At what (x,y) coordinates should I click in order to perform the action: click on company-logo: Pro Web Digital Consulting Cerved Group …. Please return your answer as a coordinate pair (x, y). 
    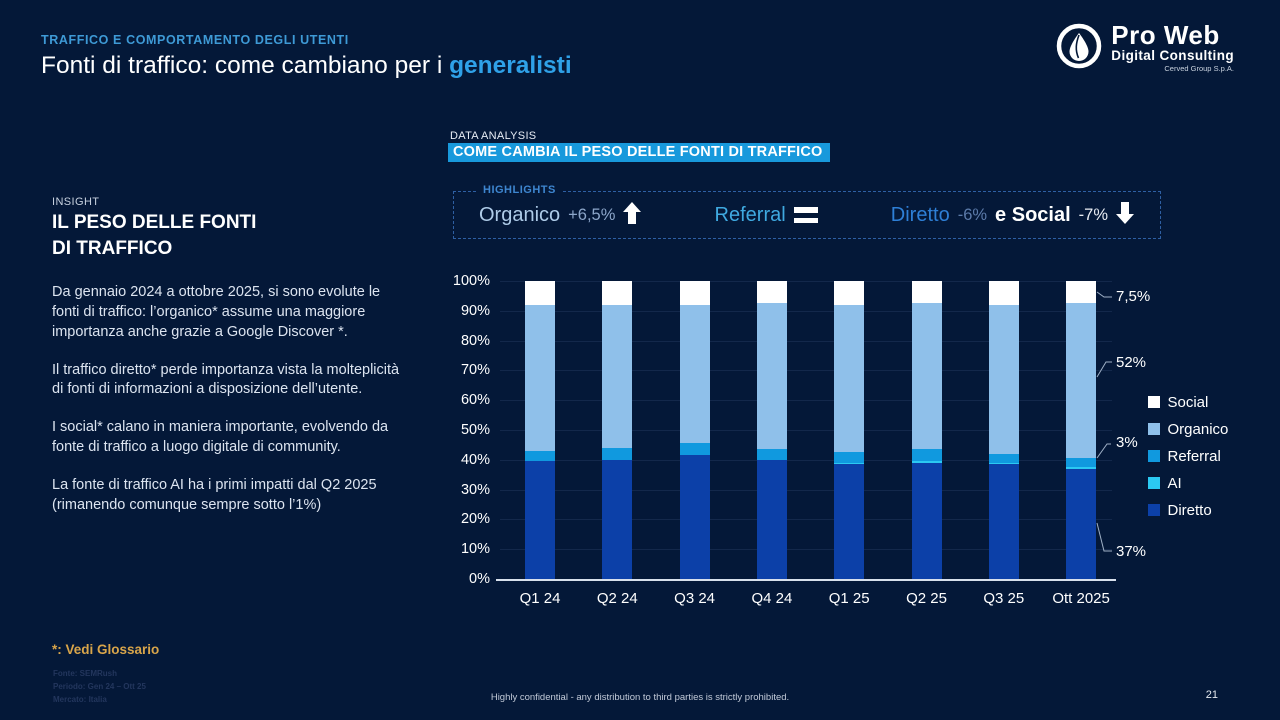
    Looking at the image, I should click on (1145, 48).